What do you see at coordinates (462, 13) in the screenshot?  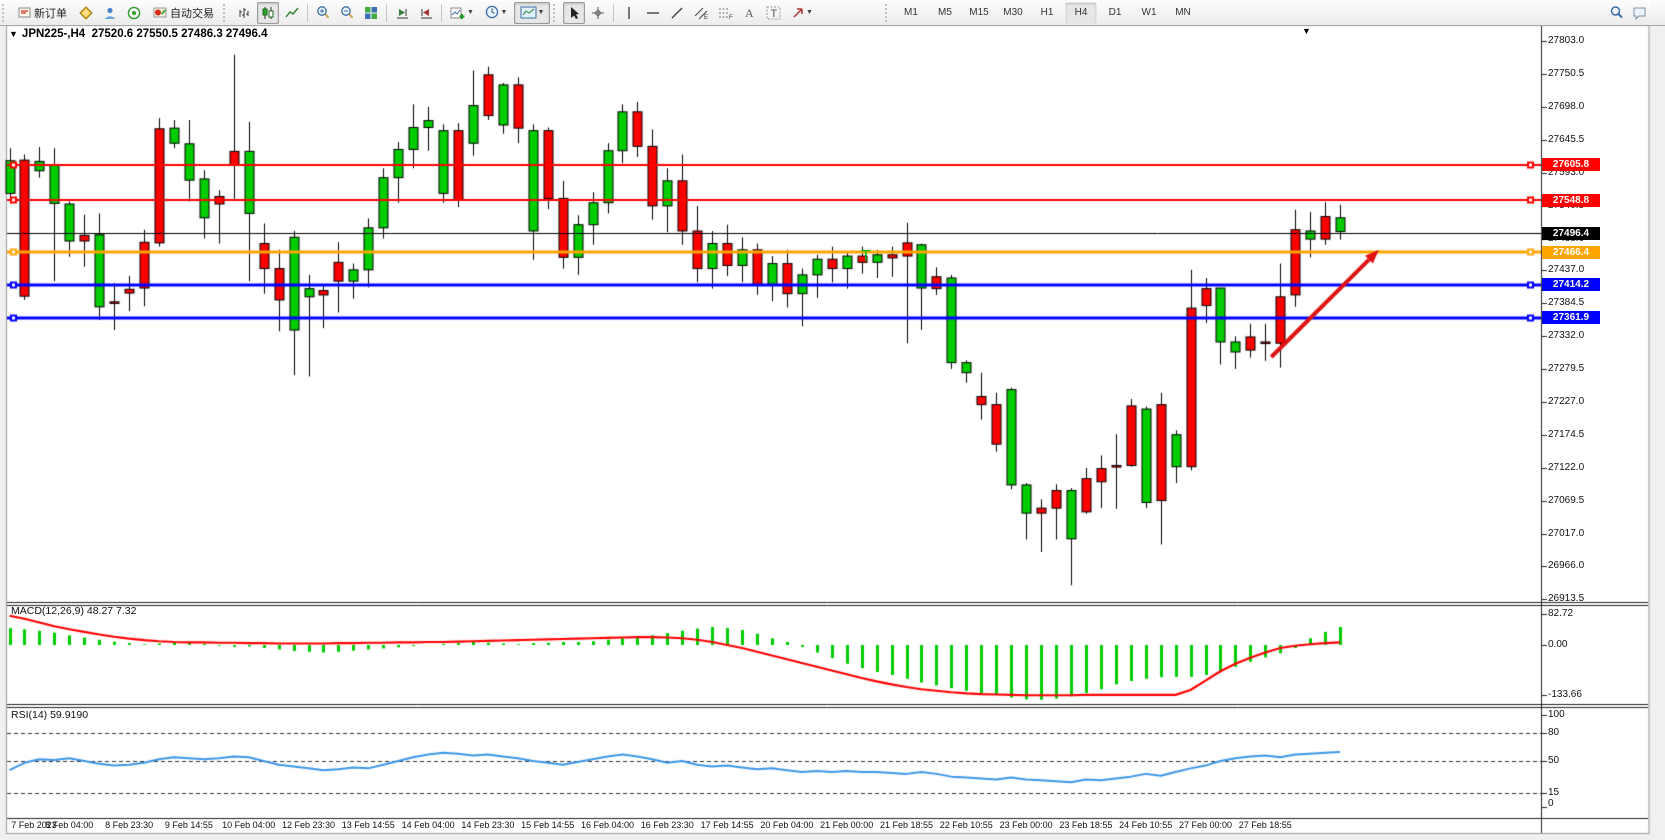 I see `new-chart-icon: ▼` at bounding box center [462, 13].